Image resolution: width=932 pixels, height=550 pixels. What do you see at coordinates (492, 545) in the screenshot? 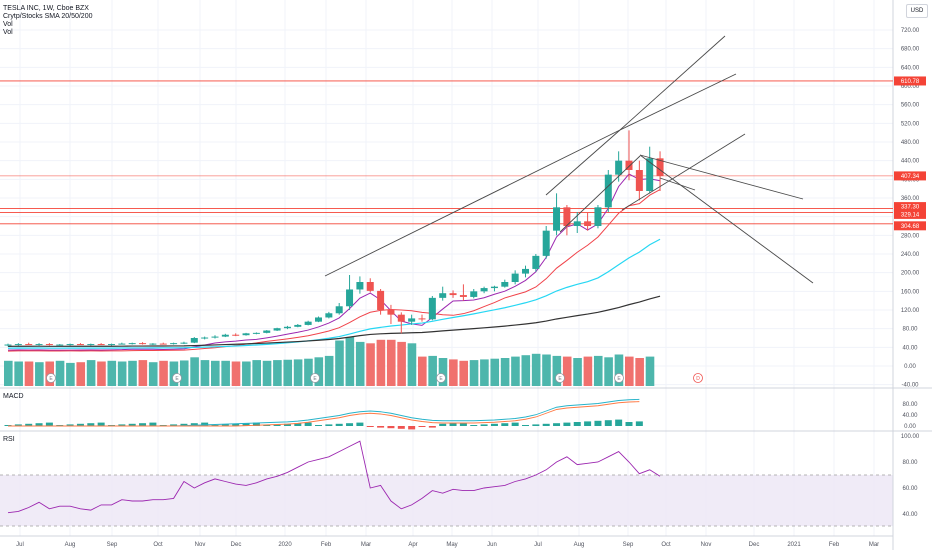
I see `time-axis-label: Jun` at bounding box center [492, 545].